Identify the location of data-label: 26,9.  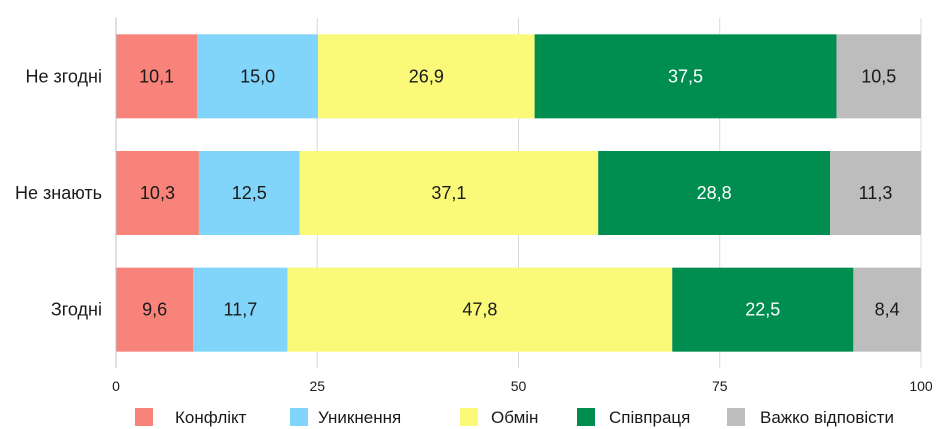
(426, 76).